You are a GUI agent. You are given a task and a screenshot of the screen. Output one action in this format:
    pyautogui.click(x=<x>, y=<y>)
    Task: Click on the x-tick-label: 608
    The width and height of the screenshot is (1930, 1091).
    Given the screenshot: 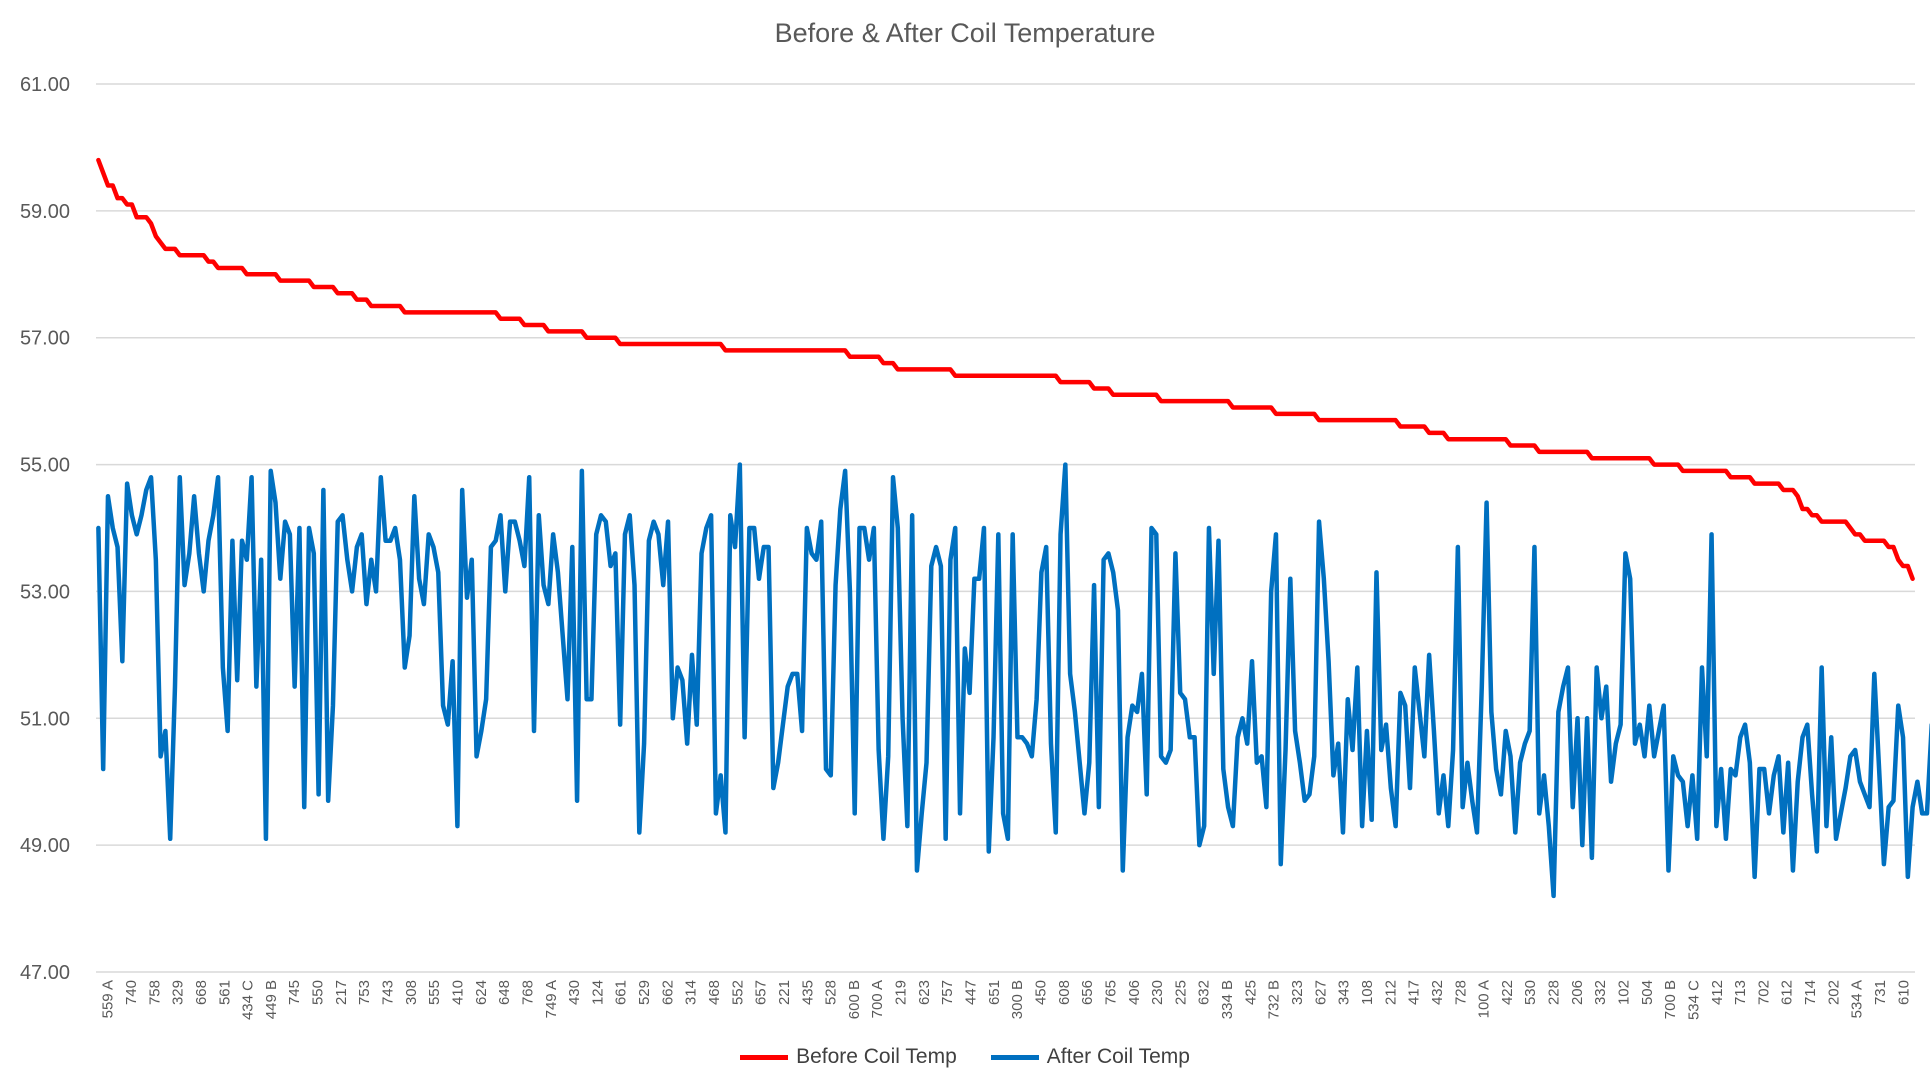 What is the action you would take?
    pyautogui.click(x=1064, y=992)
    